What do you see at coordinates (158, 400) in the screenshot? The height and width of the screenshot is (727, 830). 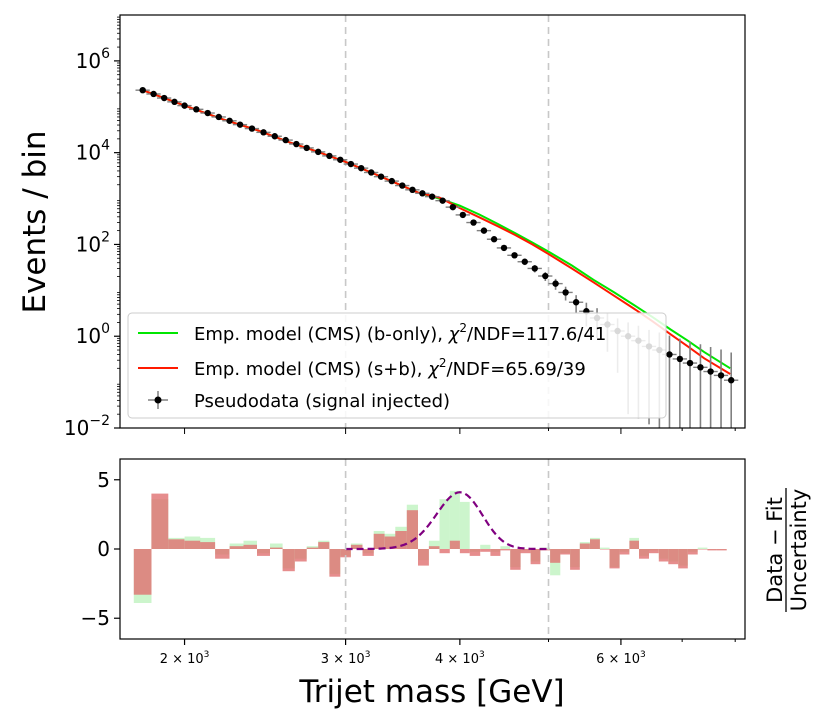 I see `legend-swatch-pseudodata` at bounding box center [158, 400].